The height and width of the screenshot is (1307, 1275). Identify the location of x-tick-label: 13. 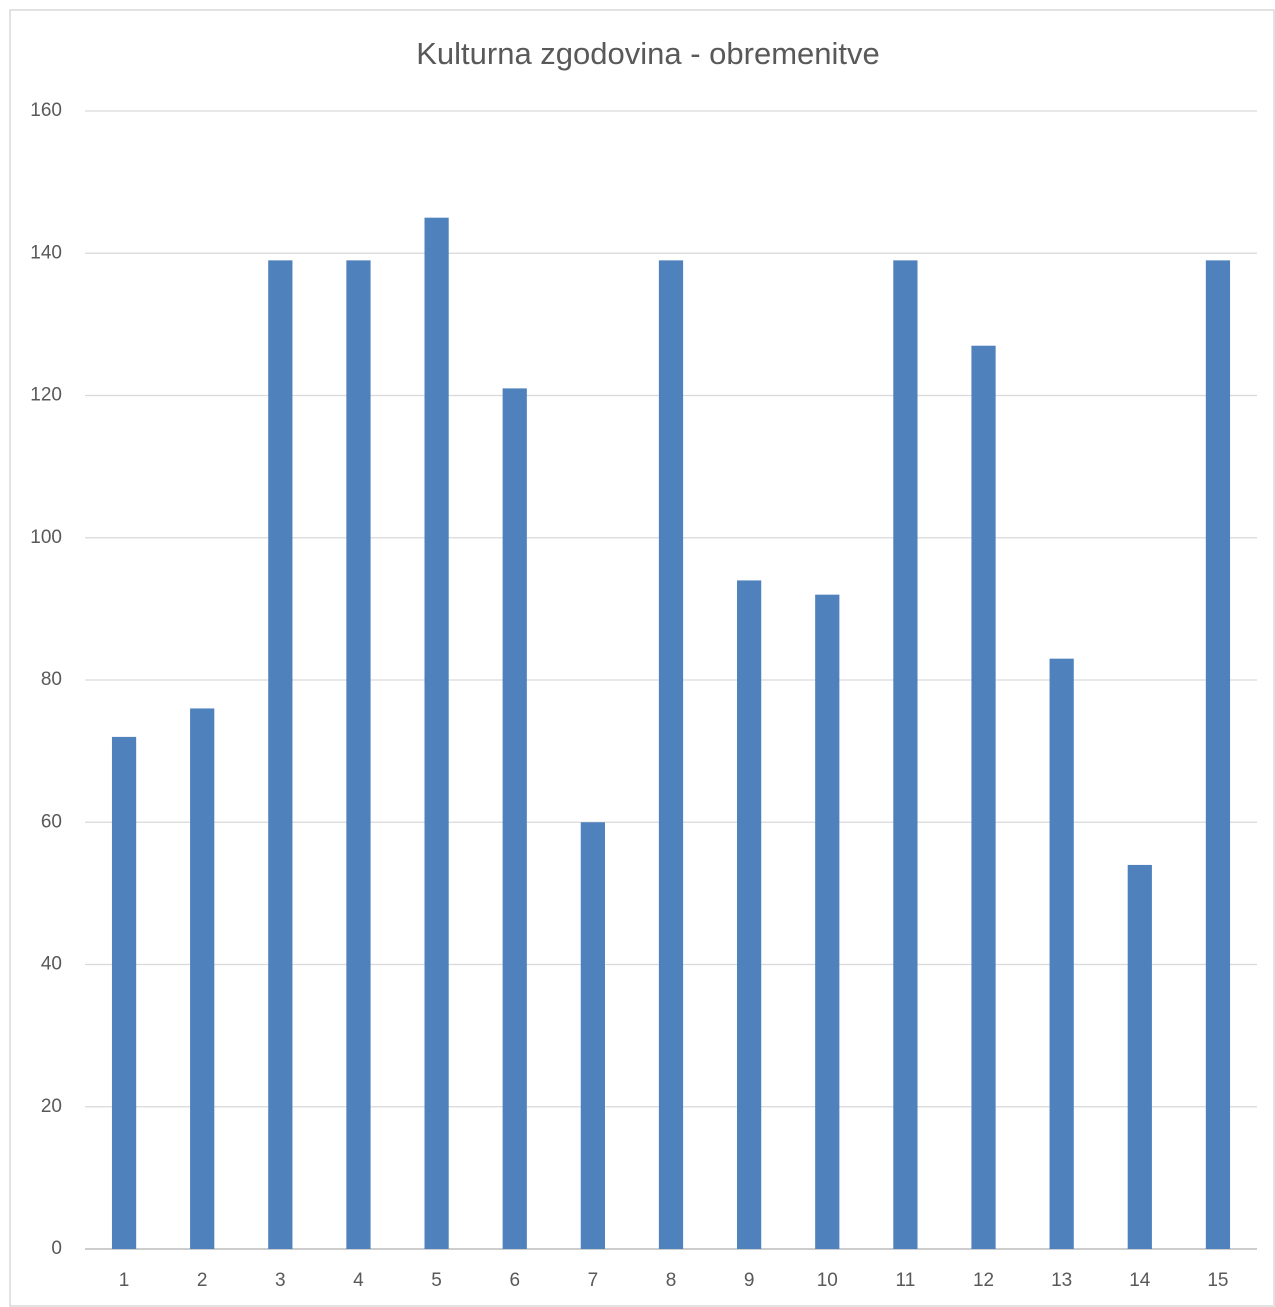
(1061, 1280).